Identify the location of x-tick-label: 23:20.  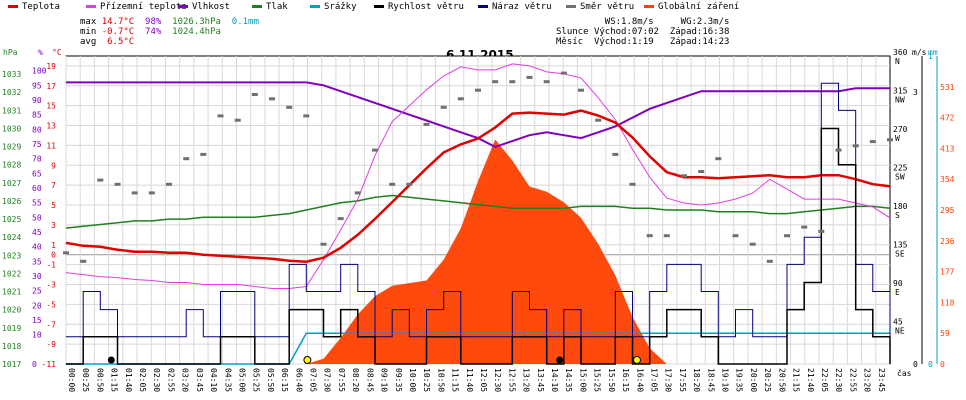
(867, 380).